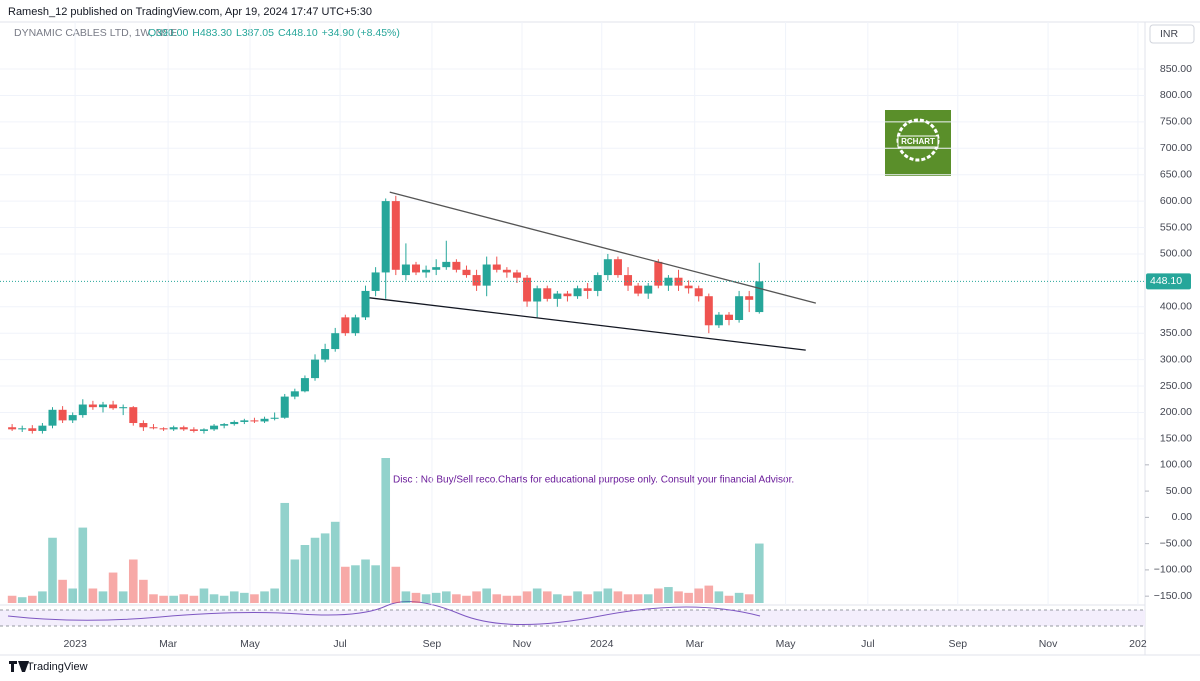 The image size is (1200, 681). Describe the element at coordinates (1176, 69) in the screenshot. I see `y-tick-label: 850.00` at that location.